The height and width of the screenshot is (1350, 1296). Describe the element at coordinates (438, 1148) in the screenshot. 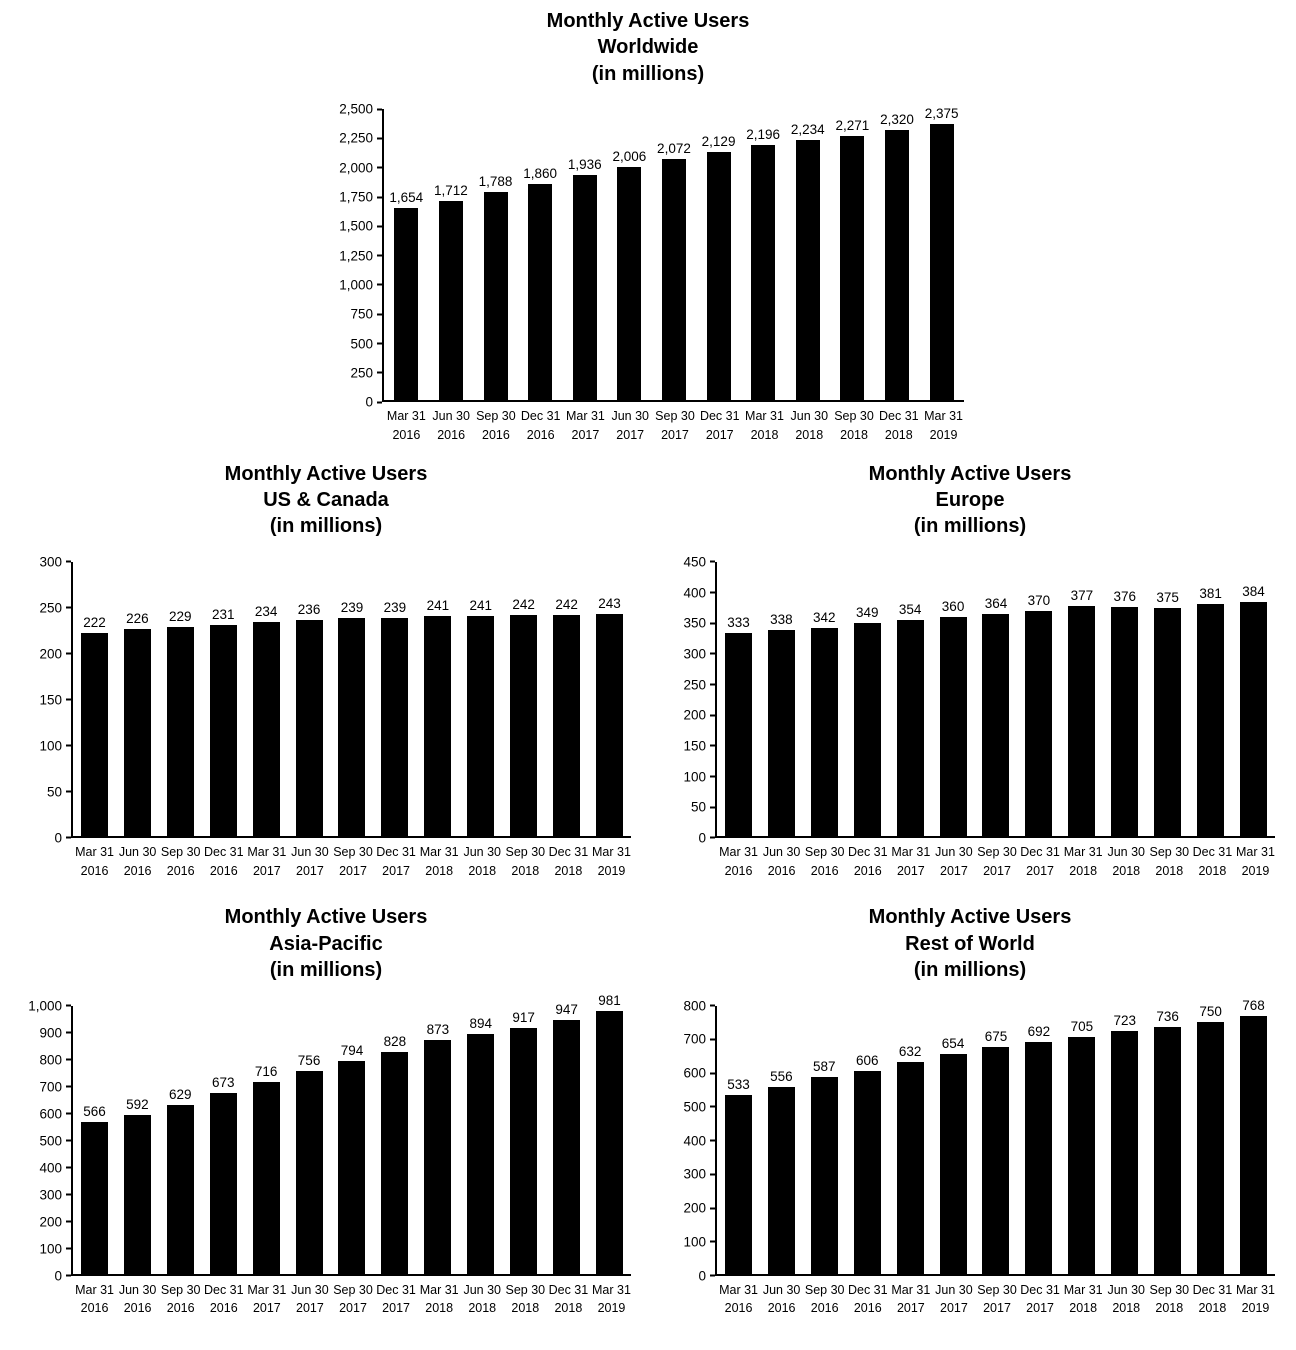

I see `bar: 873` at that location.